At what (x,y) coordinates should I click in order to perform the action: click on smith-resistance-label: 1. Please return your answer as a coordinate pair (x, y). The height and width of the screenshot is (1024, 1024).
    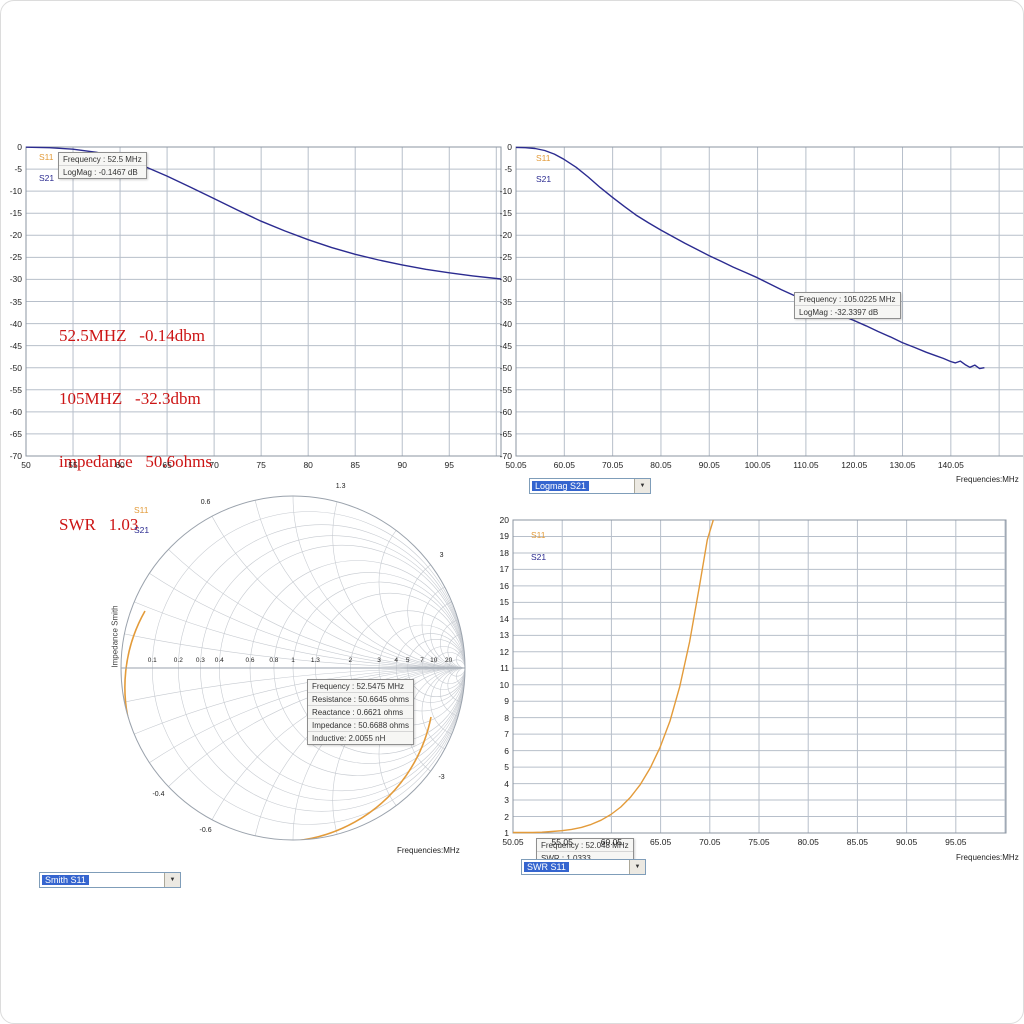
    Looking at the image, I should click on (293, 660).